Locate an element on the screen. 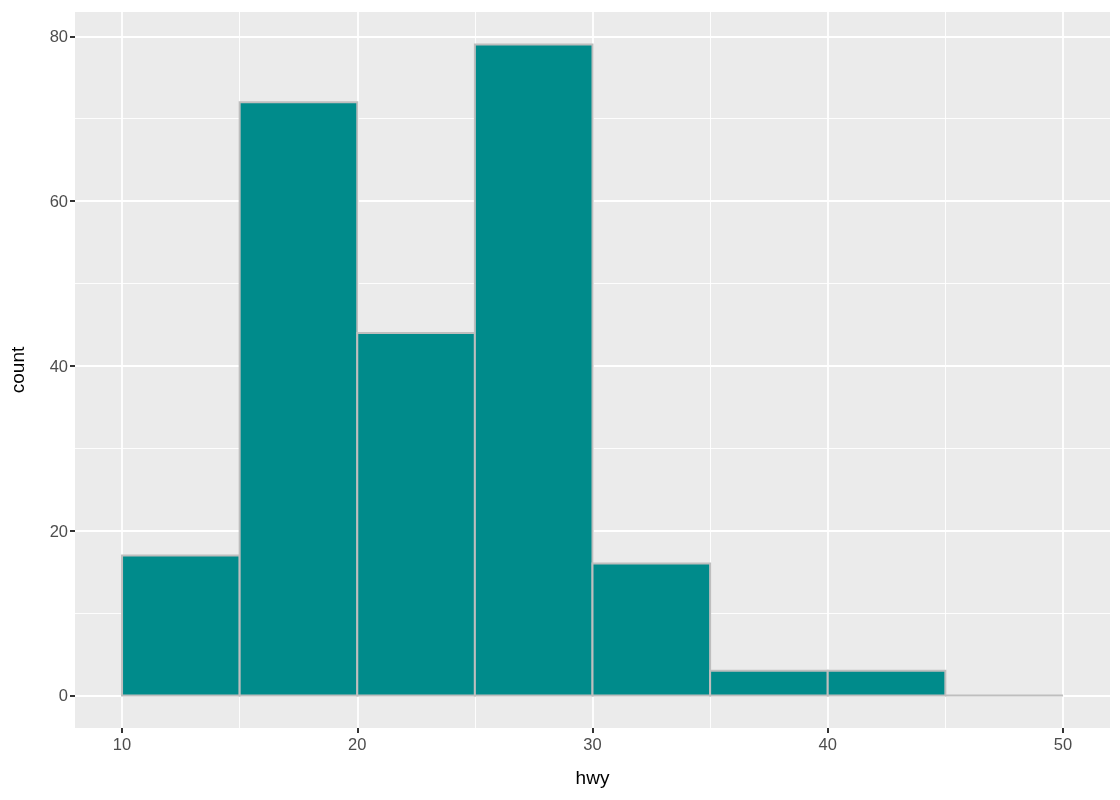 Image resolution: width=1120 pixels, height=800 pixels. y-tick-label: 60 is located at coordinates (58, 201).